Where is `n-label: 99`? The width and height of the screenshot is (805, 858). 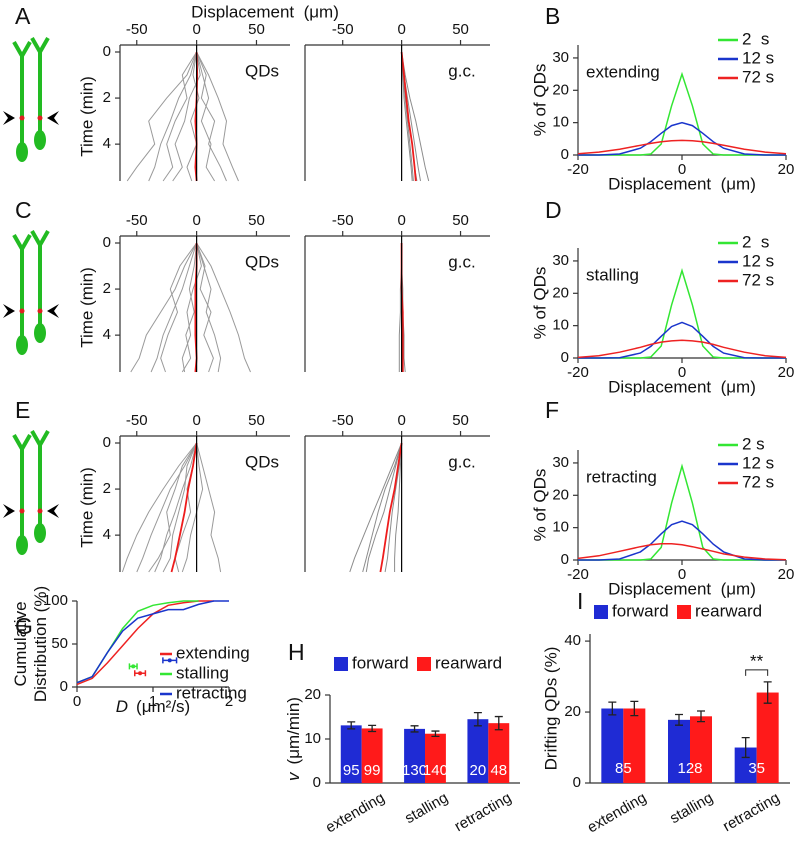 n-label: 99 is located at coordinates (372, 770).